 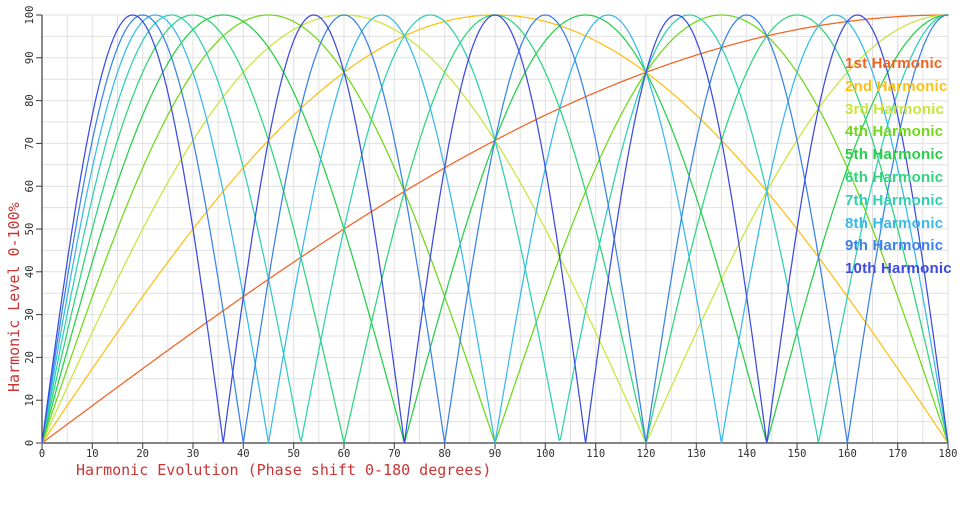 I want to click on legend-item-label: 8th Harmonic, so click(x=894, y=223).